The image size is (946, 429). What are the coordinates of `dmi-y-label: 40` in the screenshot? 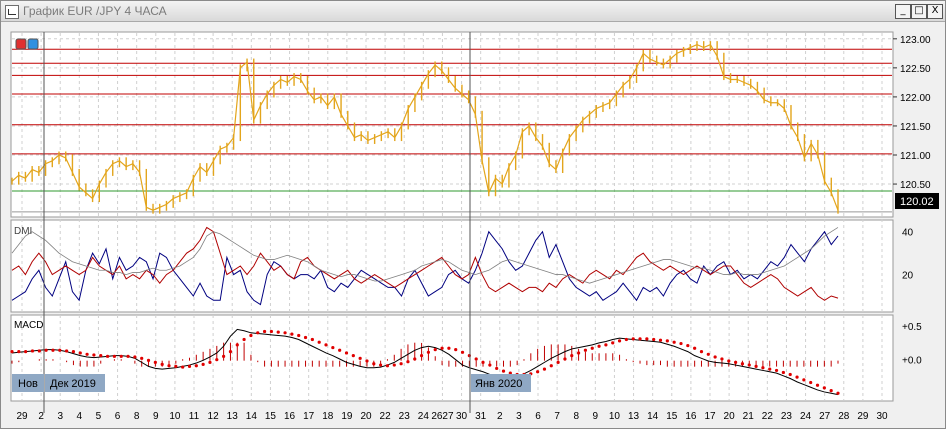 It's located at (908, 233).